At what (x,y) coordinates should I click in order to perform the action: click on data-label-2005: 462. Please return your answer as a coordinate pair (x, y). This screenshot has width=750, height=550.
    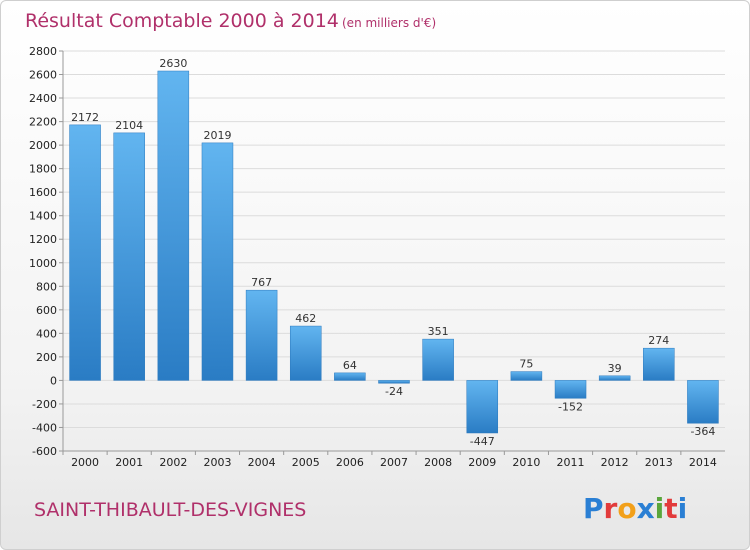
    Looking at the image, I should click on (305, 318).